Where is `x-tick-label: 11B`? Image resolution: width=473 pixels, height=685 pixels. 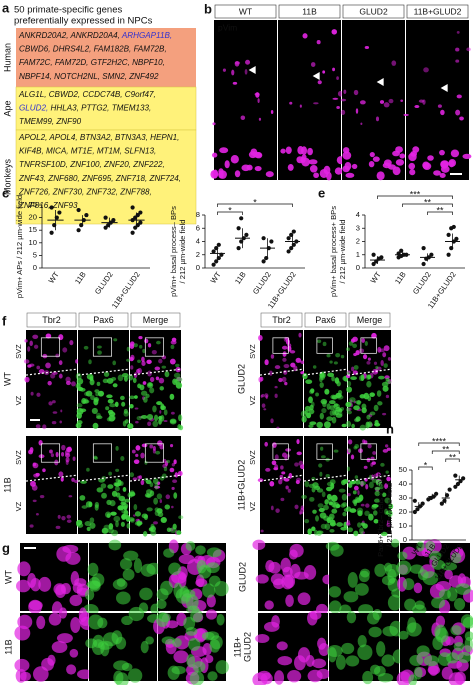 x-tick-label: 11B is located at coordinates (80, 278).